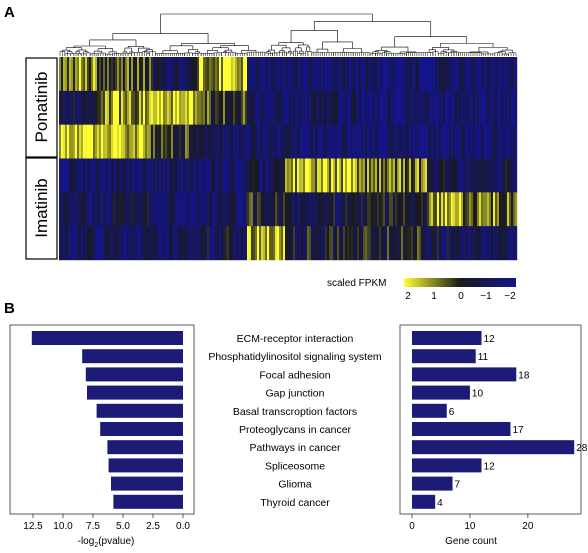 This screenshot has height=553, width=588. What do you see at coordinates (63, 526) in the screenshot?
I see `left-tick-label: 10.0` at bounding box center [63, 526].